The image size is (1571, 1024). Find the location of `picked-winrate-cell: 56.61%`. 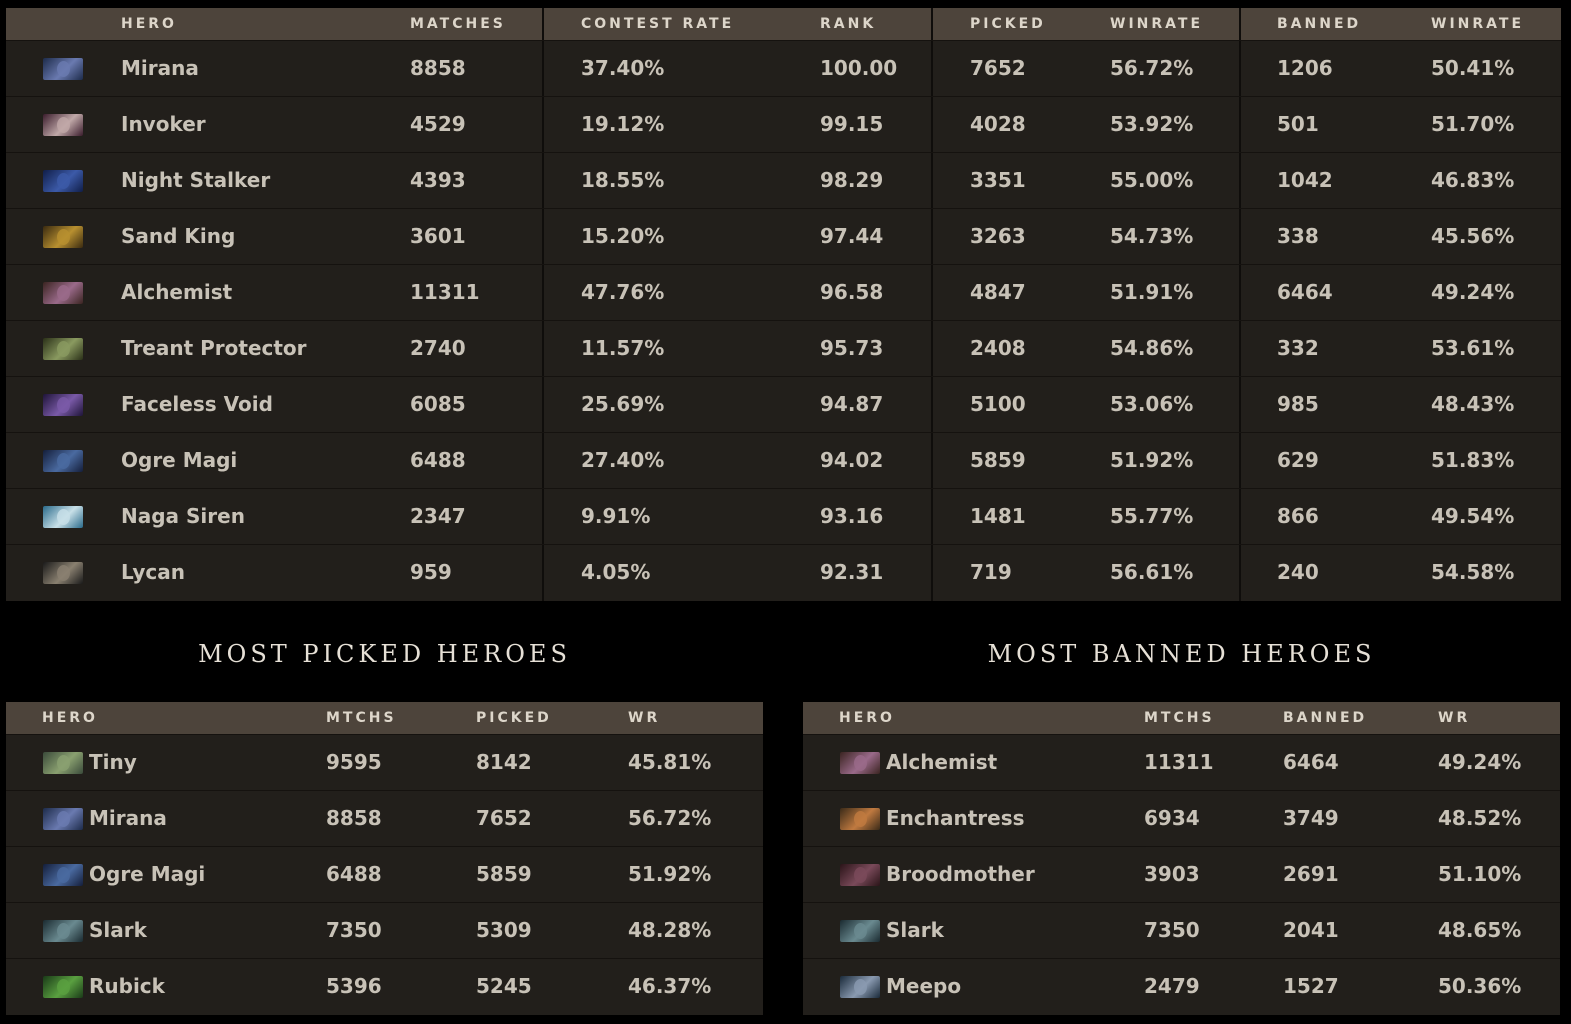

picked-winrate-cell: 56.61% is located at coordinates (1152, 572).